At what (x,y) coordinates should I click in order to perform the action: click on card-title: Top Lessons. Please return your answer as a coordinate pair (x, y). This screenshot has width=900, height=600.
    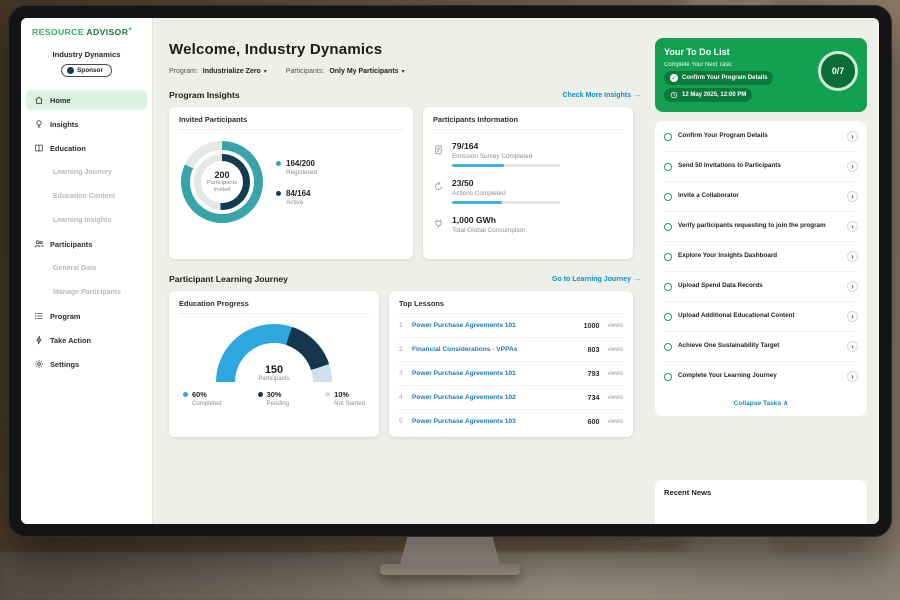
    Looking at the image, I should click on (511, 306).